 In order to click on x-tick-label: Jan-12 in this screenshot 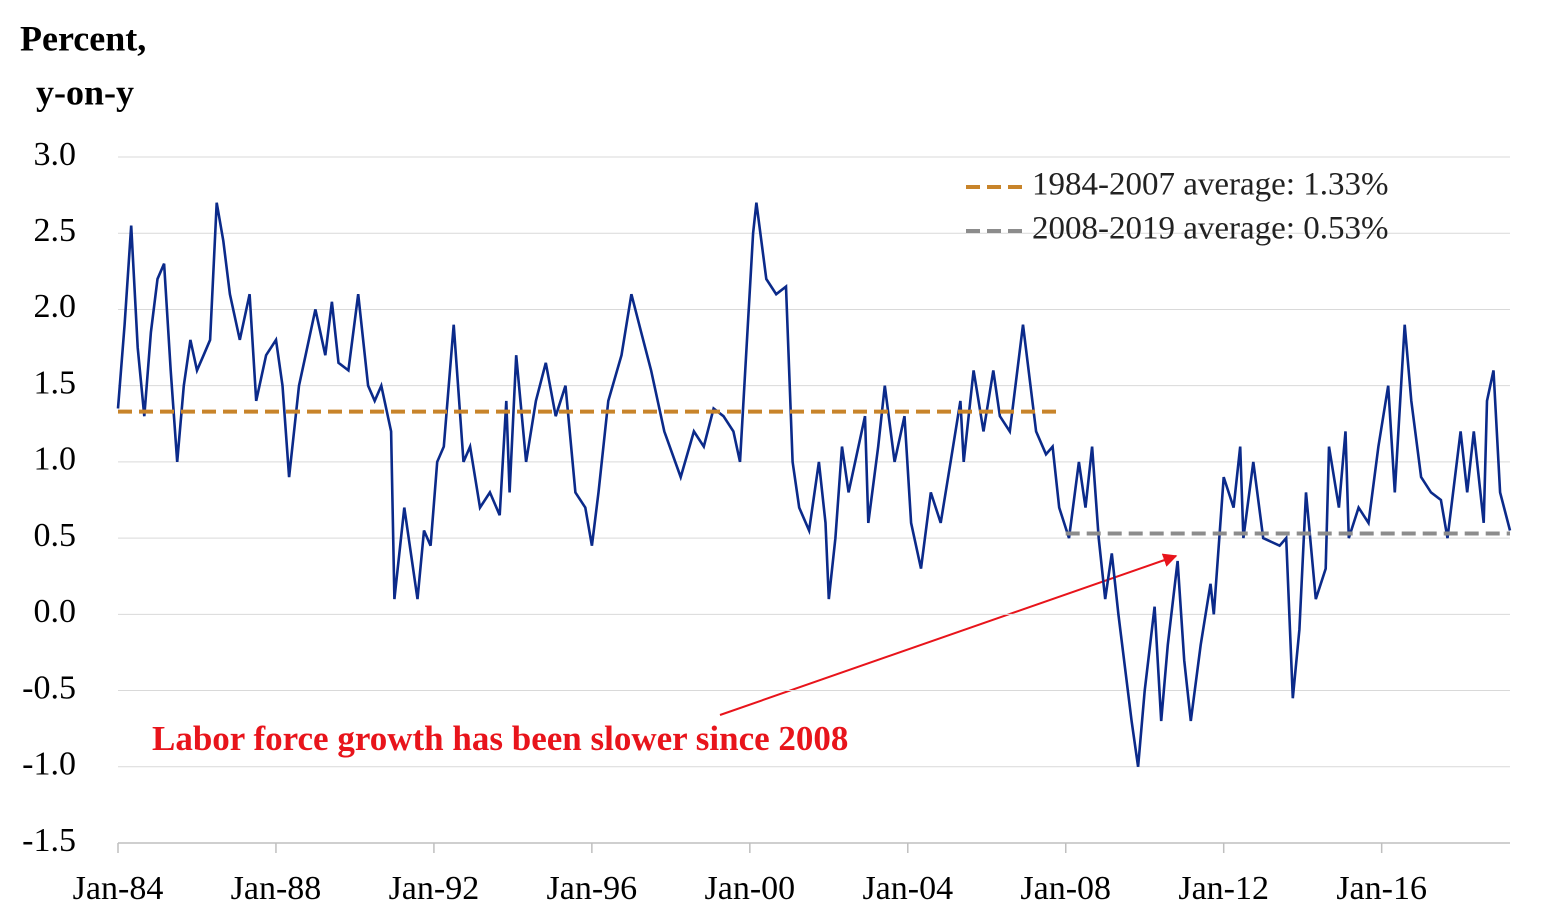, I will do `click(1223, 888)`.